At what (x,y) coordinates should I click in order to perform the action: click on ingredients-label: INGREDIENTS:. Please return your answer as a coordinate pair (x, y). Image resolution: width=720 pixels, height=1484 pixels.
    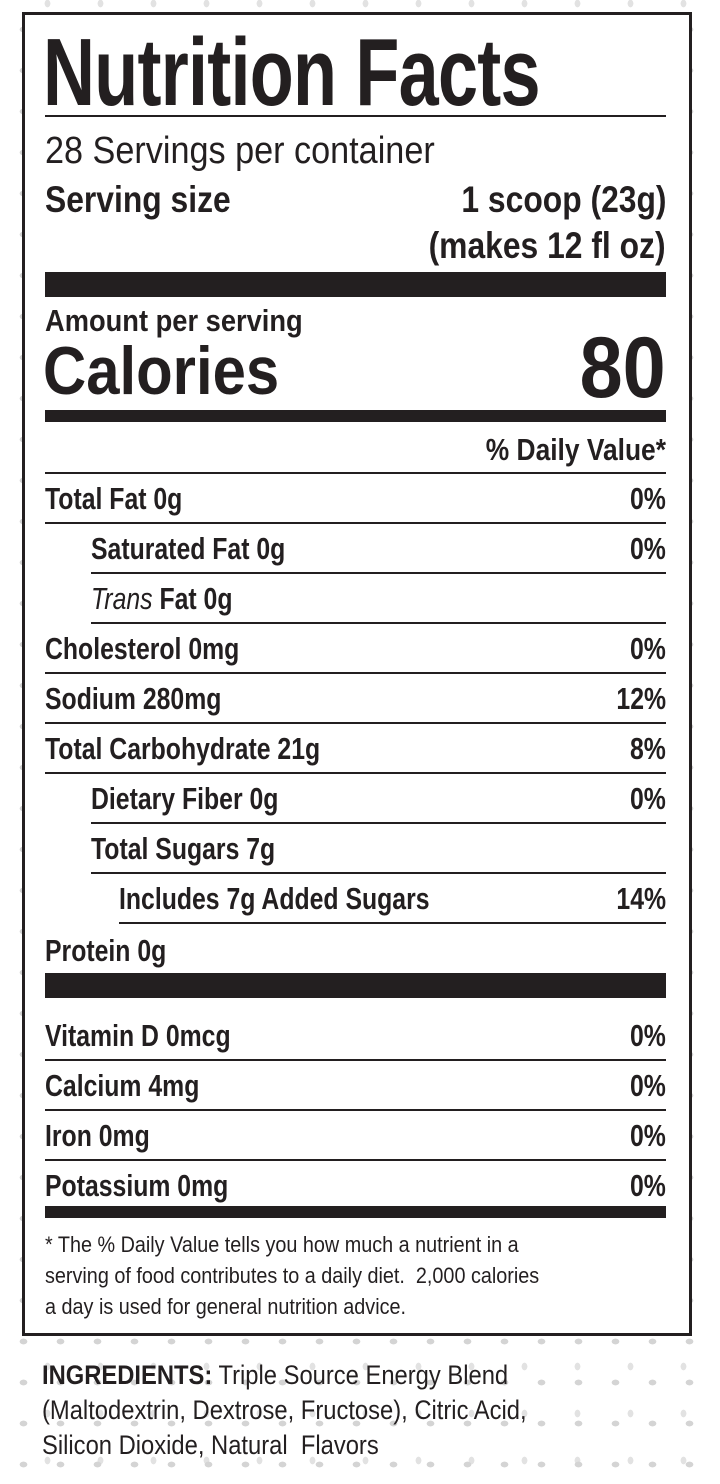
    Looking at the image, I should click on (127, 1375).